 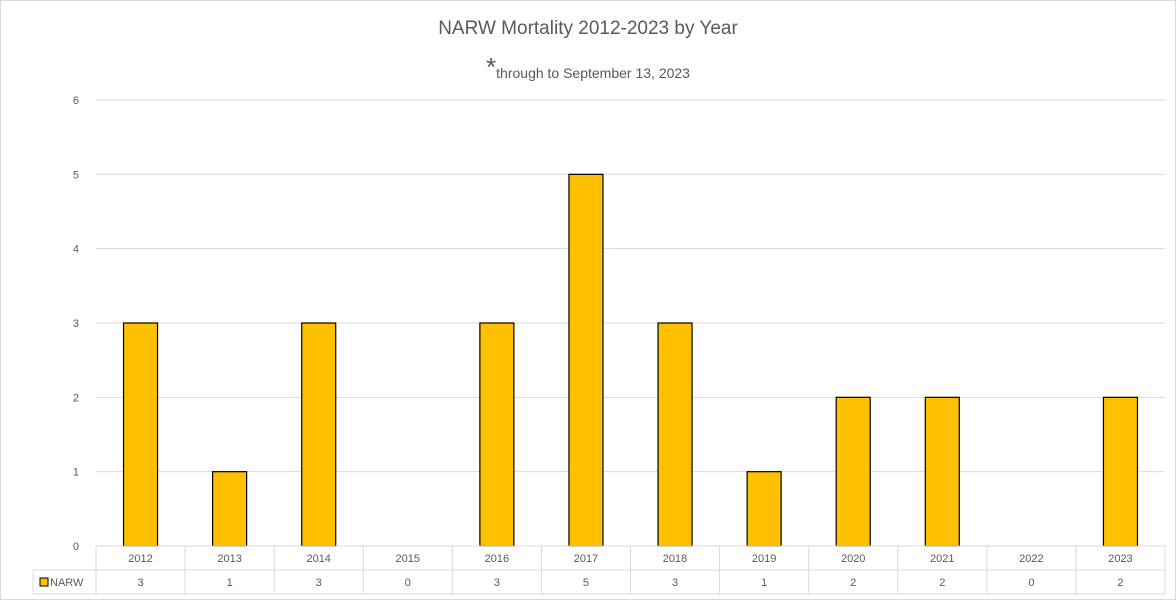 I want to click on x-category-label: 2023, so click(x=1120, y=559).